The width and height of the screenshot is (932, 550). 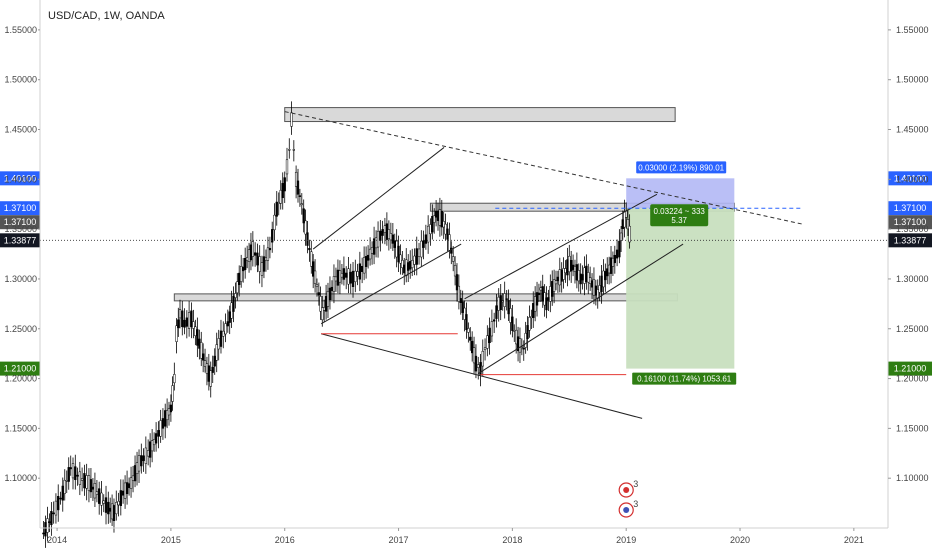 I want to click on x-tick-label: 2018, so click(x=512, y=540).